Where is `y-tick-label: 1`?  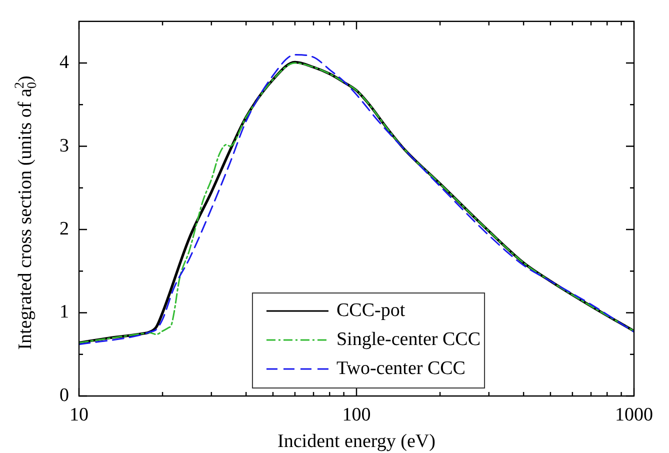
y-tick-label: 1 is located at coordinates (64, 312).